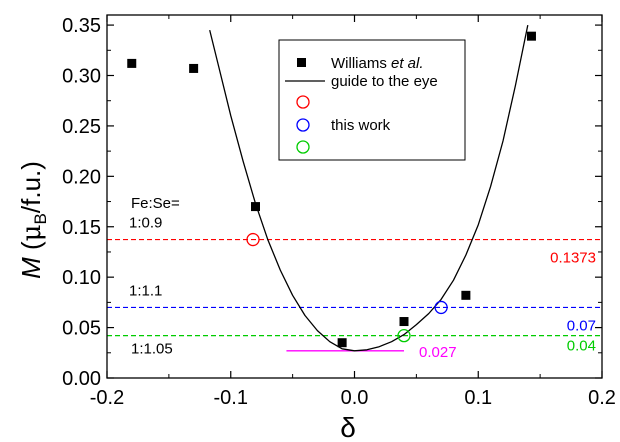  Describe the element at coordinates (152, 349) in the screenshot. I see `ratio-label-2: 1:1.05` at that location.